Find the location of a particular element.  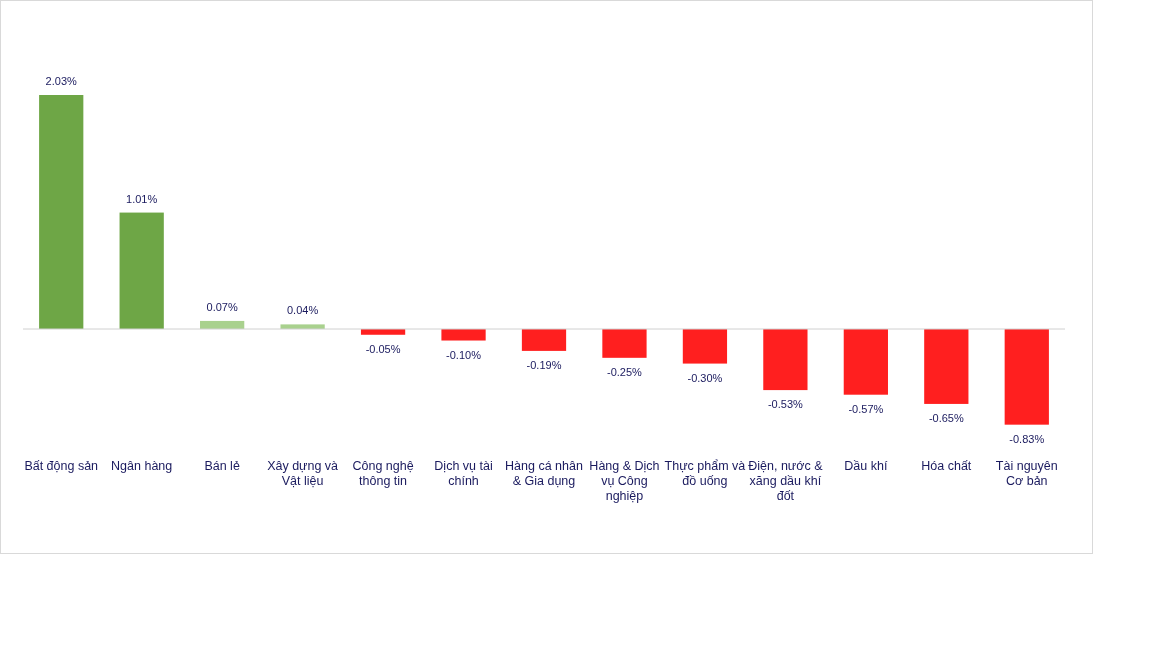

data-label: -0.57% is located at coordinates (866, 408).